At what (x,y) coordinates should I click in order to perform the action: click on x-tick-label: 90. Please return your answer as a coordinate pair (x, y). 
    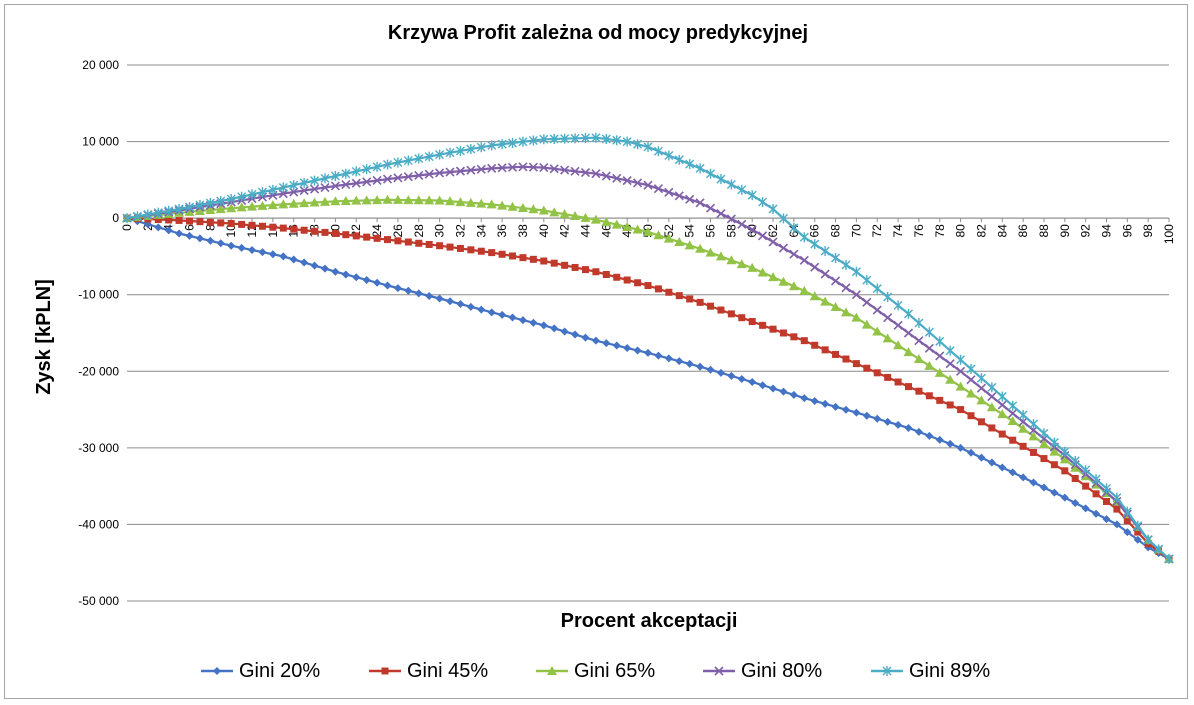
    Looking at the image, I should click on (1065, 231).